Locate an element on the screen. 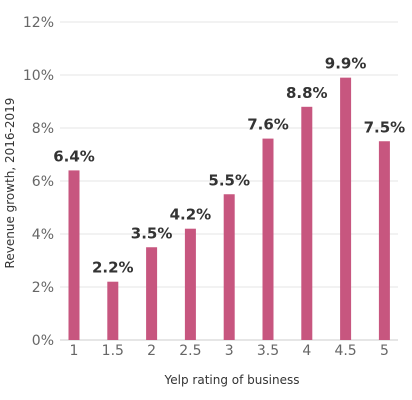  x-tick-labels: 1 1.5 2 2.5 3 3.5 4 4.5 5 is located at coordinates (229, 351).